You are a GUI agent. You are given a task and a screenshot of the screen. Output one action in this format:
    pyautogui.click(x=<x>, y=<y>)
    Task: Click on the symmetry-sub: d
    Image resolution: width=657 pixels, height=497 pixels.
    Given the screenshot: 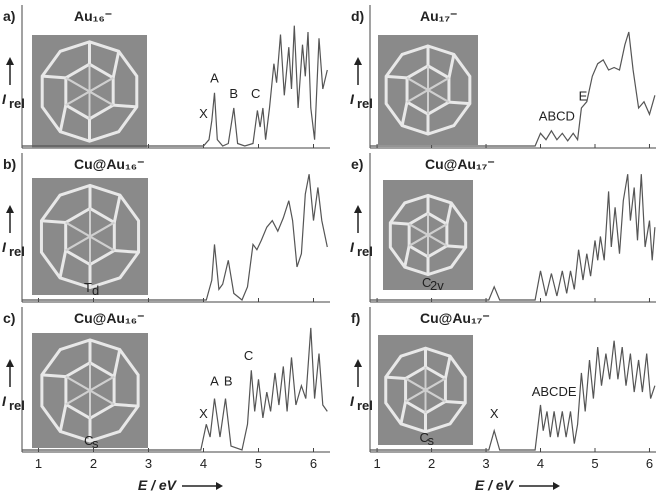 What is the action you would take?
    pyautogui.click(x=95, y=290)
    